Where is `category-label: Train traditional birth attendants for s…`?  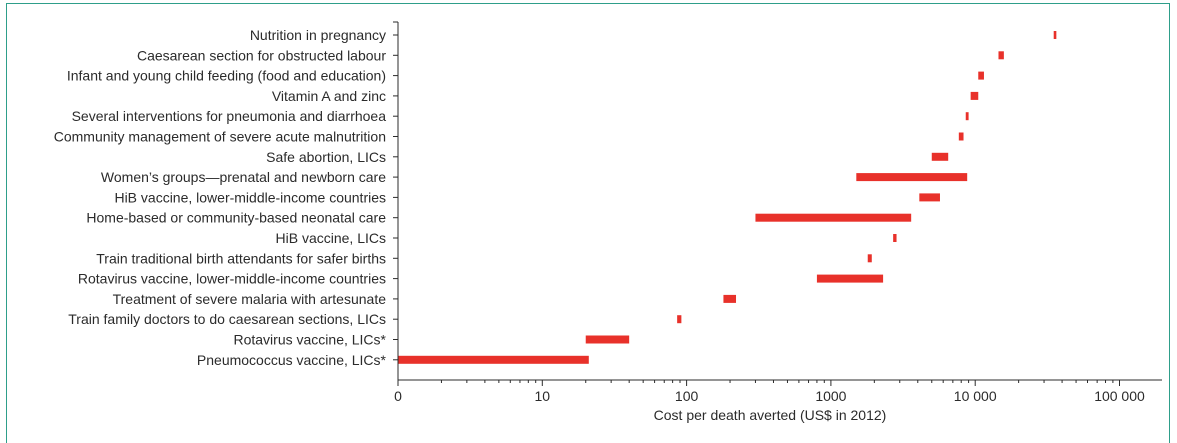 category-label: Train traditional birth attendants for s… is located at coordinates (241, 258).